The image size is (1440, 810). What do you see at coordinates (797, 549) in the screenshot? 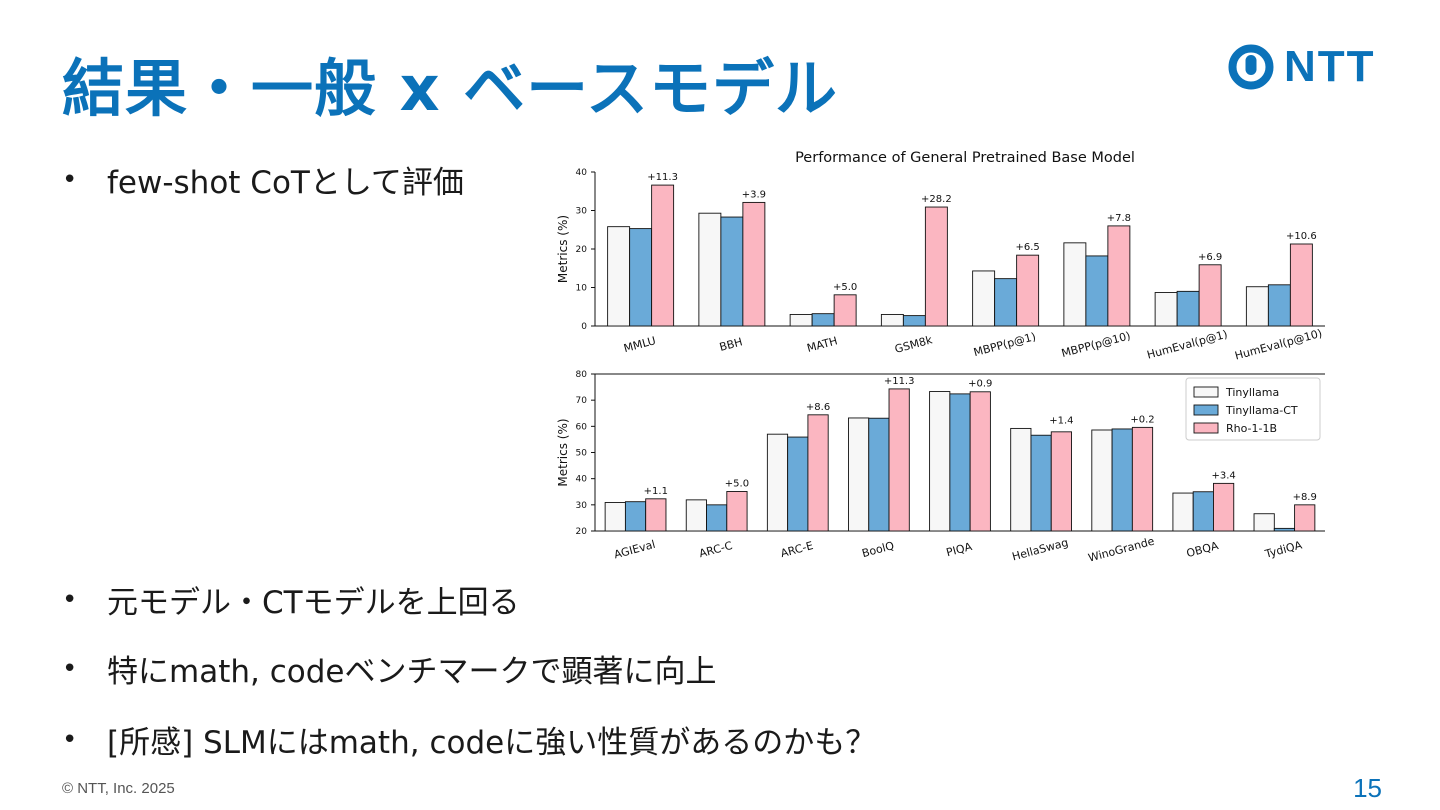
I see `x-tick-label: ARC-E` at bounding box center [797, 549].